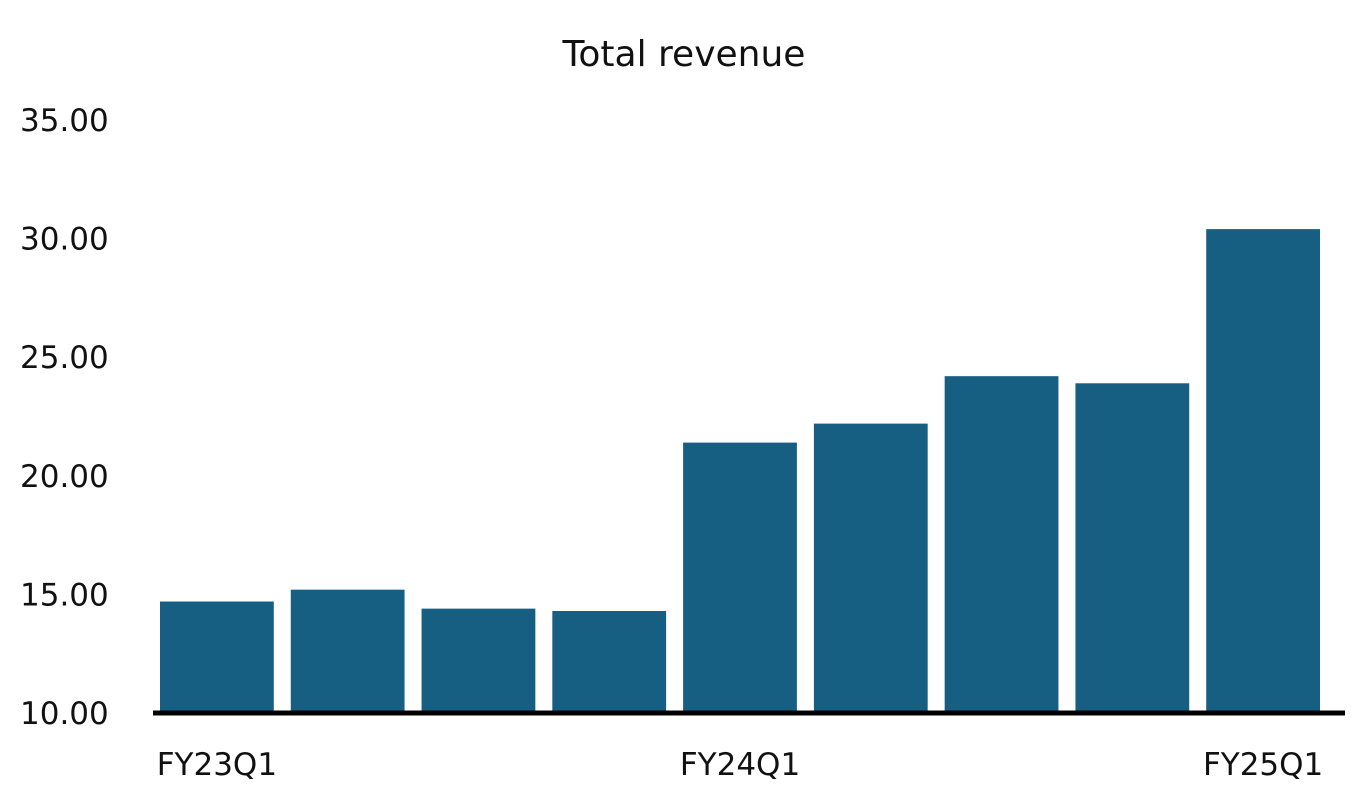 The image size is (1368, 795). I want to click on bar-fy24q3, so click(1001, 544).